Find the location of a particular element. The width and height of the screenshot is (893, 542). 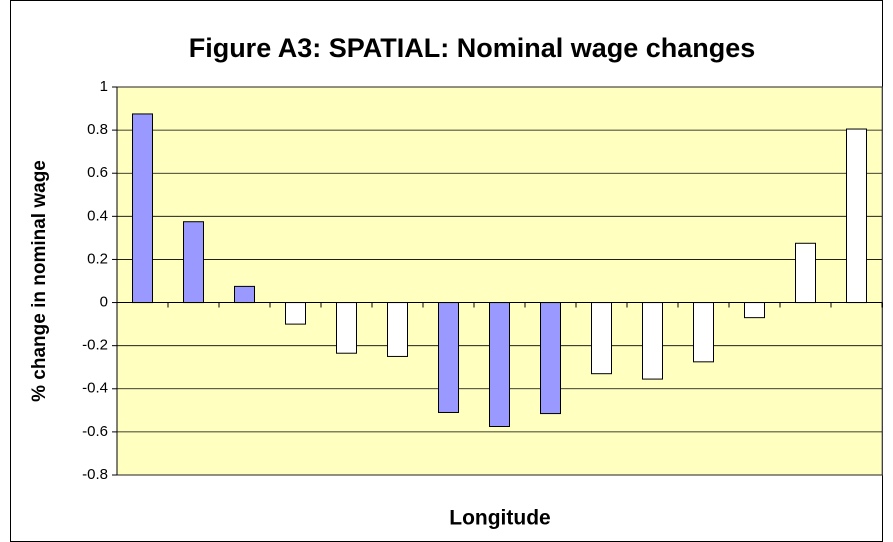

y-tick-label: -0.8 is located at coordinates (95, 474).